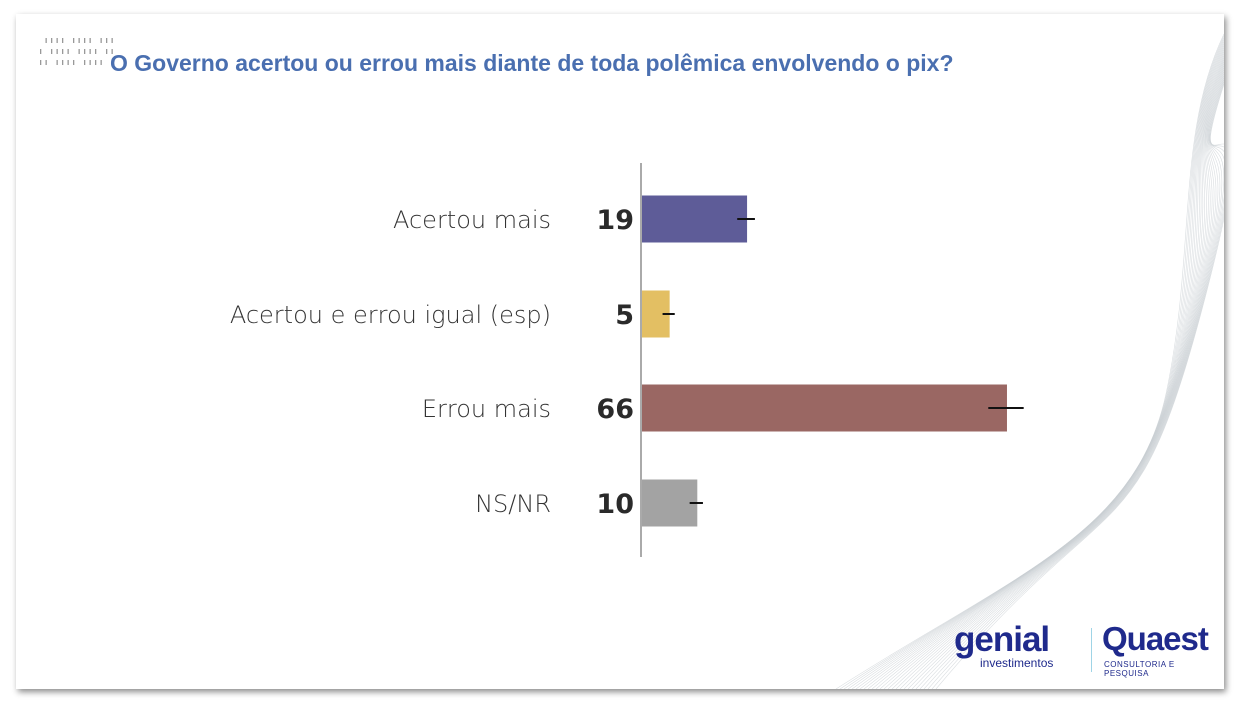 Image resolution: width=1242 pixels, height=710 pixels. I want to click on decorative-dots-icon, so click(76, 51).